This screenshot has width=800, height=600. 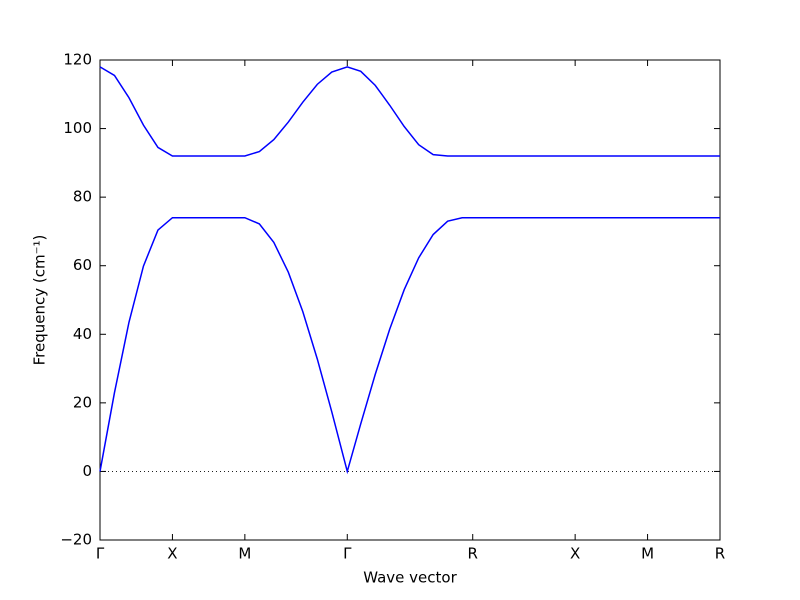 I want to click on y-tick-label: 120, so click(x=77, y=60).